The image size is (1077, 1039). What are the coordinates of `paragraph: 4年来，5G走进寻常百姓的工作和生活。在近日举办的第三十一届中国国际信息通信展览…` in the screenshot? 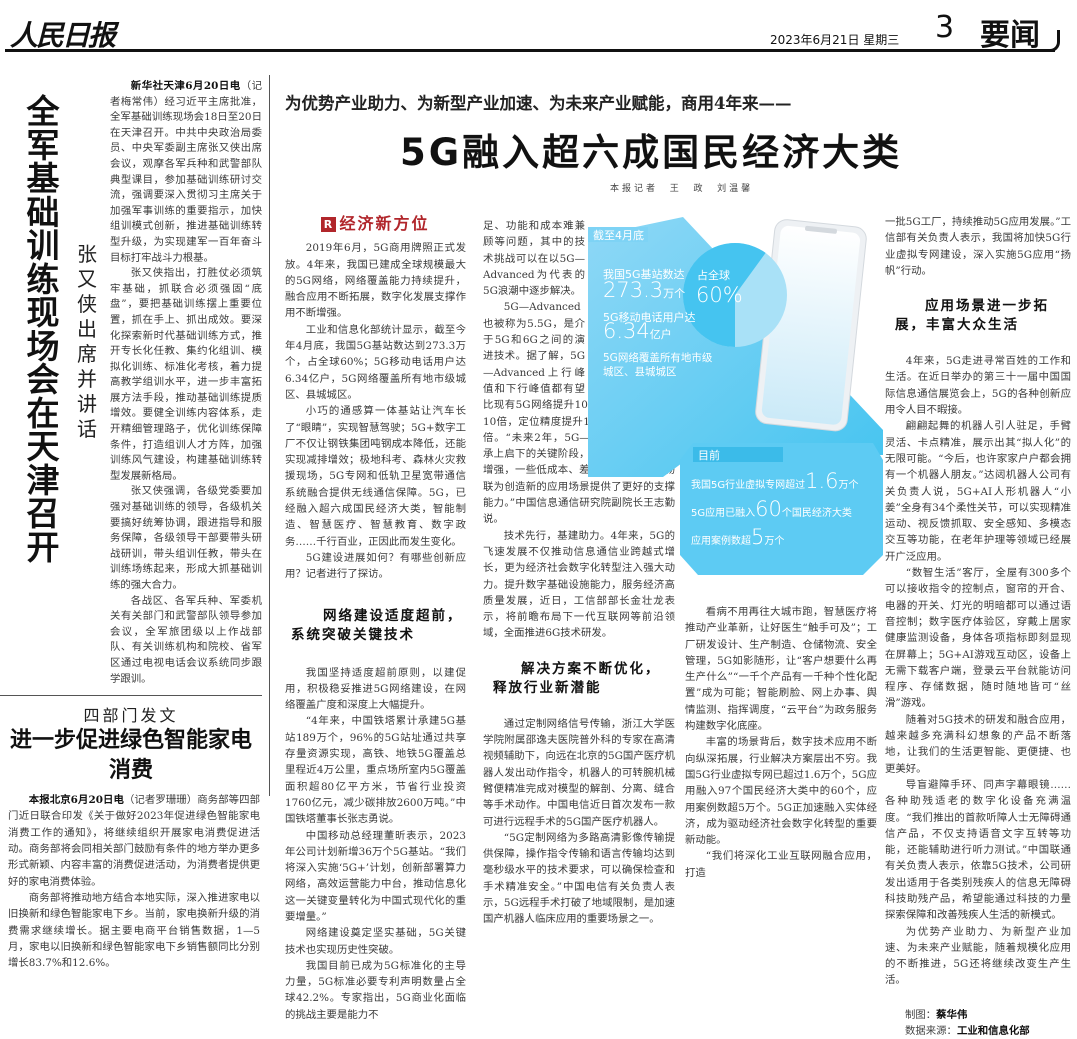 It's located at (978, 386).